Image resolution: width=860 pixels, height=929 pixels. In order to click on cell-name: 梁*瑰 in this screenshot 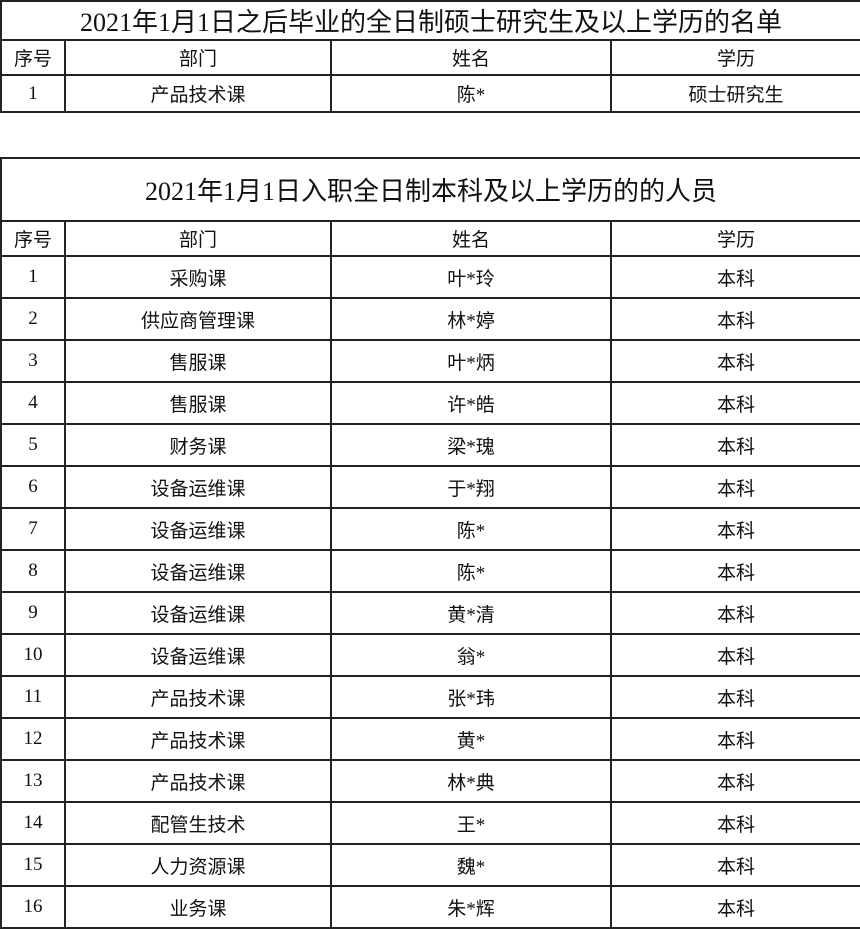, I will do `click(471, 445)`.